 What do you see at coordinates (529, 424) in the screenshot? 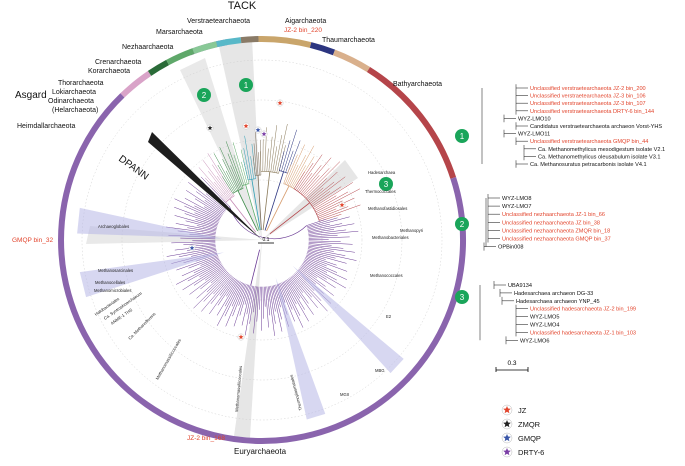
I see `legend-label: ZMQR` at bounding box center [529, 424].